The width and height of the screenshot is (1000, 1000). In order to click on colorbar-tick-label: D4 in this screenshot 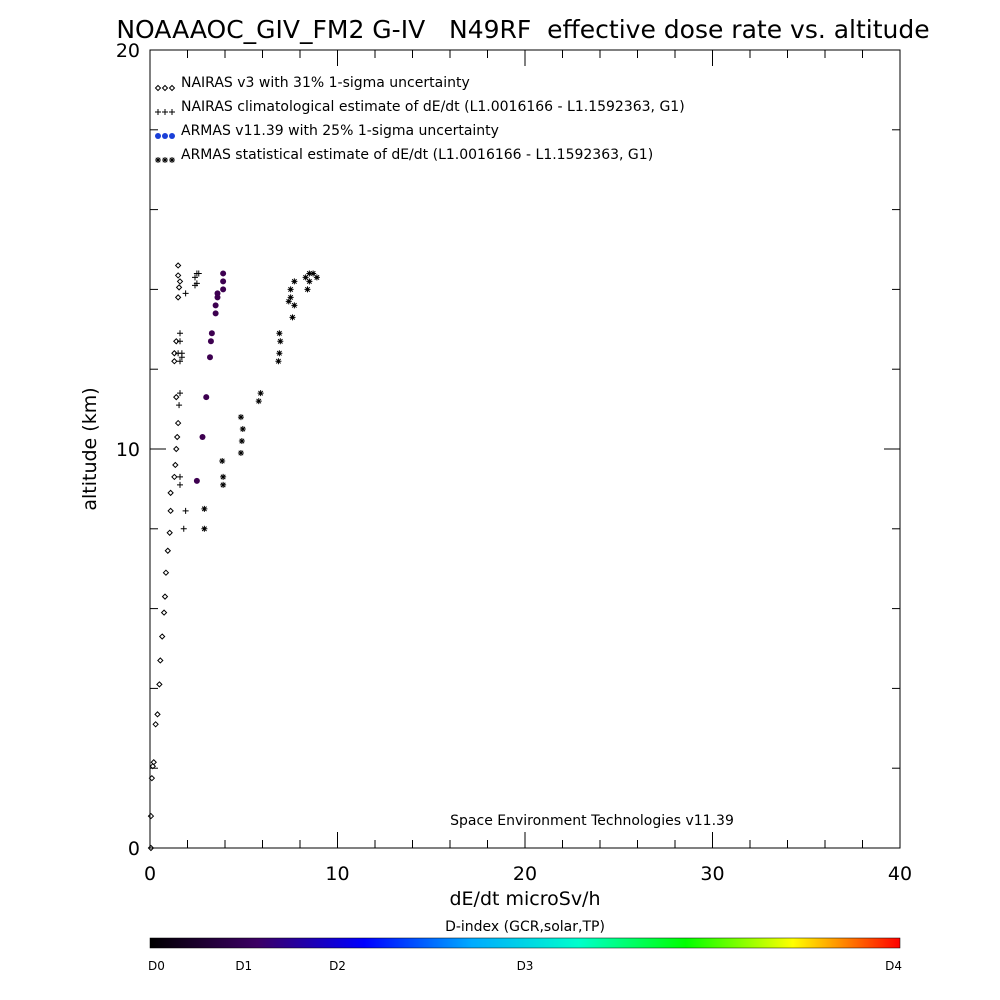, I will do `click(893, 966)`.